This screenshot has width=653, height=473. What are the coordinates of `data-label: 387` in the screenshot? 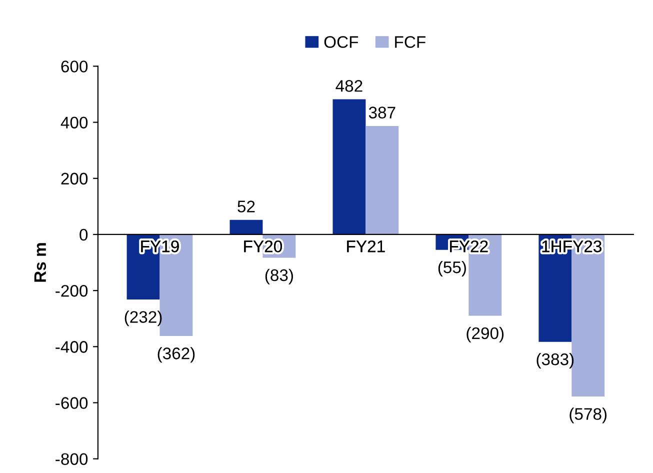 It's located at (382, 112).